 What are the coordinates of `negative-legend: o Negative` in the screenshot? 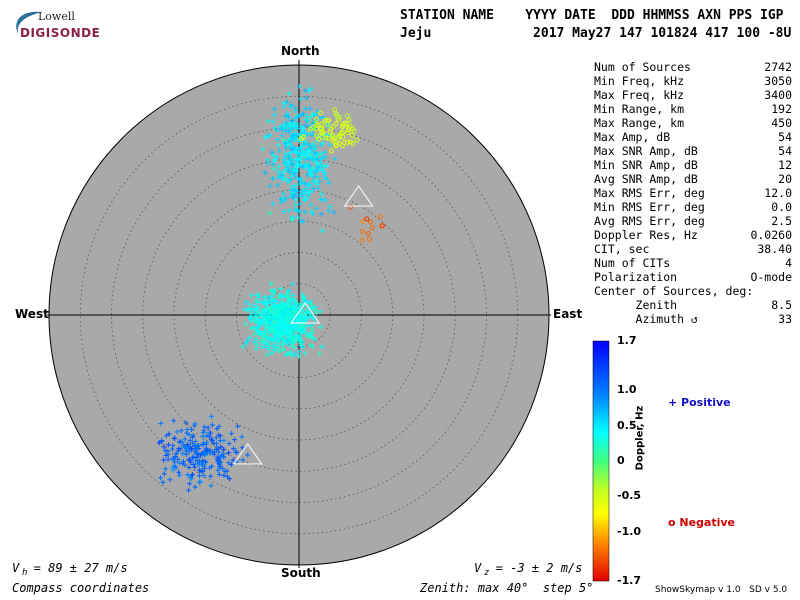 It's located at (701, 522).